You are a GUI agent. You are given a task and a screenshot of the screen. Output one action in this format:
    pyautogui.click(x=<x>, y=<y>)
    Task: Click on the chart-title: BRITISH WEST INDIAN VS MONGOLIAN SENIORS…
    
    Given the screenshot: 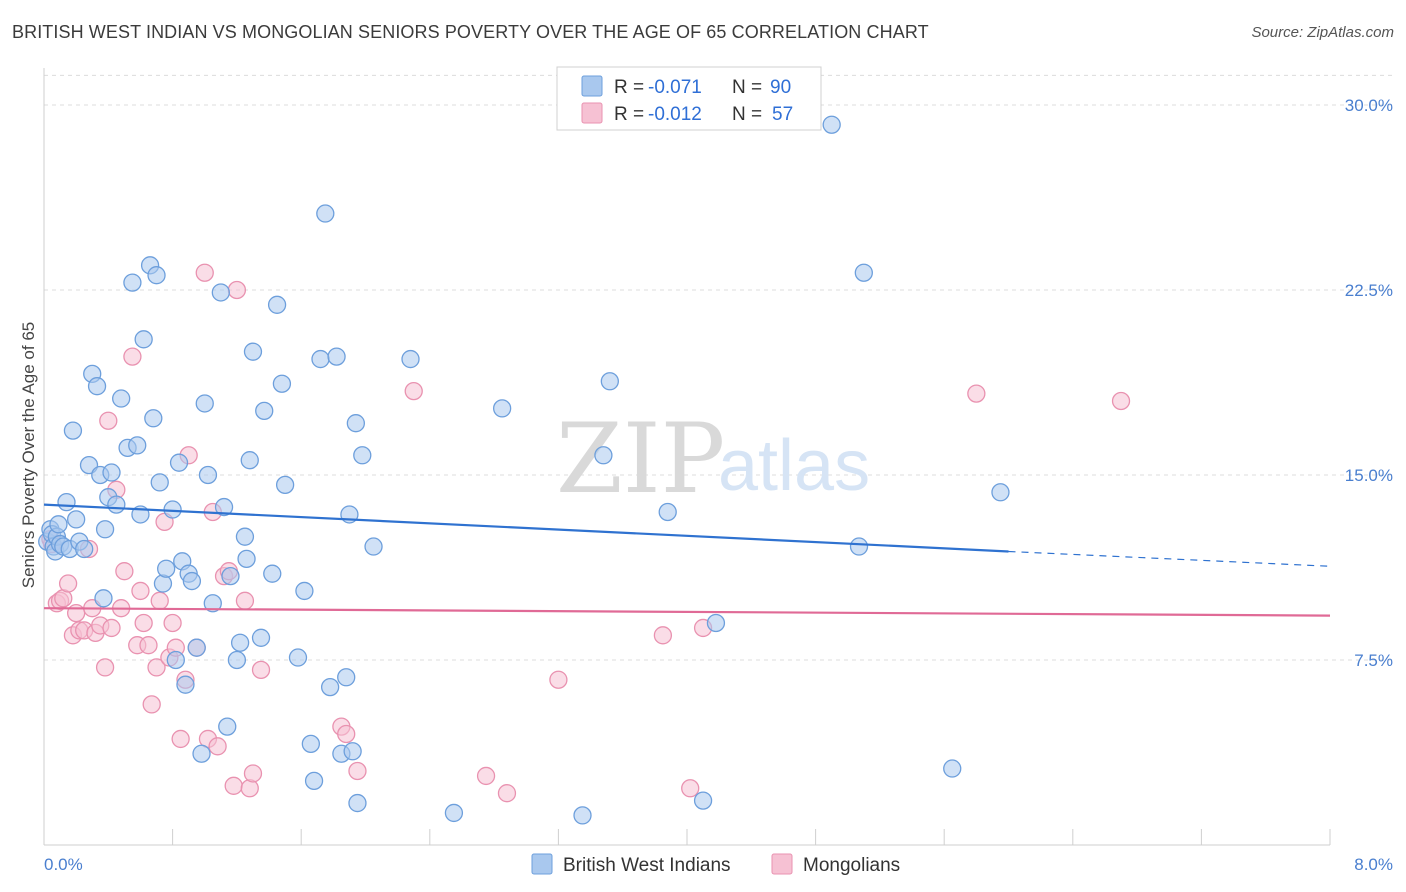 What is the action you would take?
    pyautogui.click(x=470, y=32)
    